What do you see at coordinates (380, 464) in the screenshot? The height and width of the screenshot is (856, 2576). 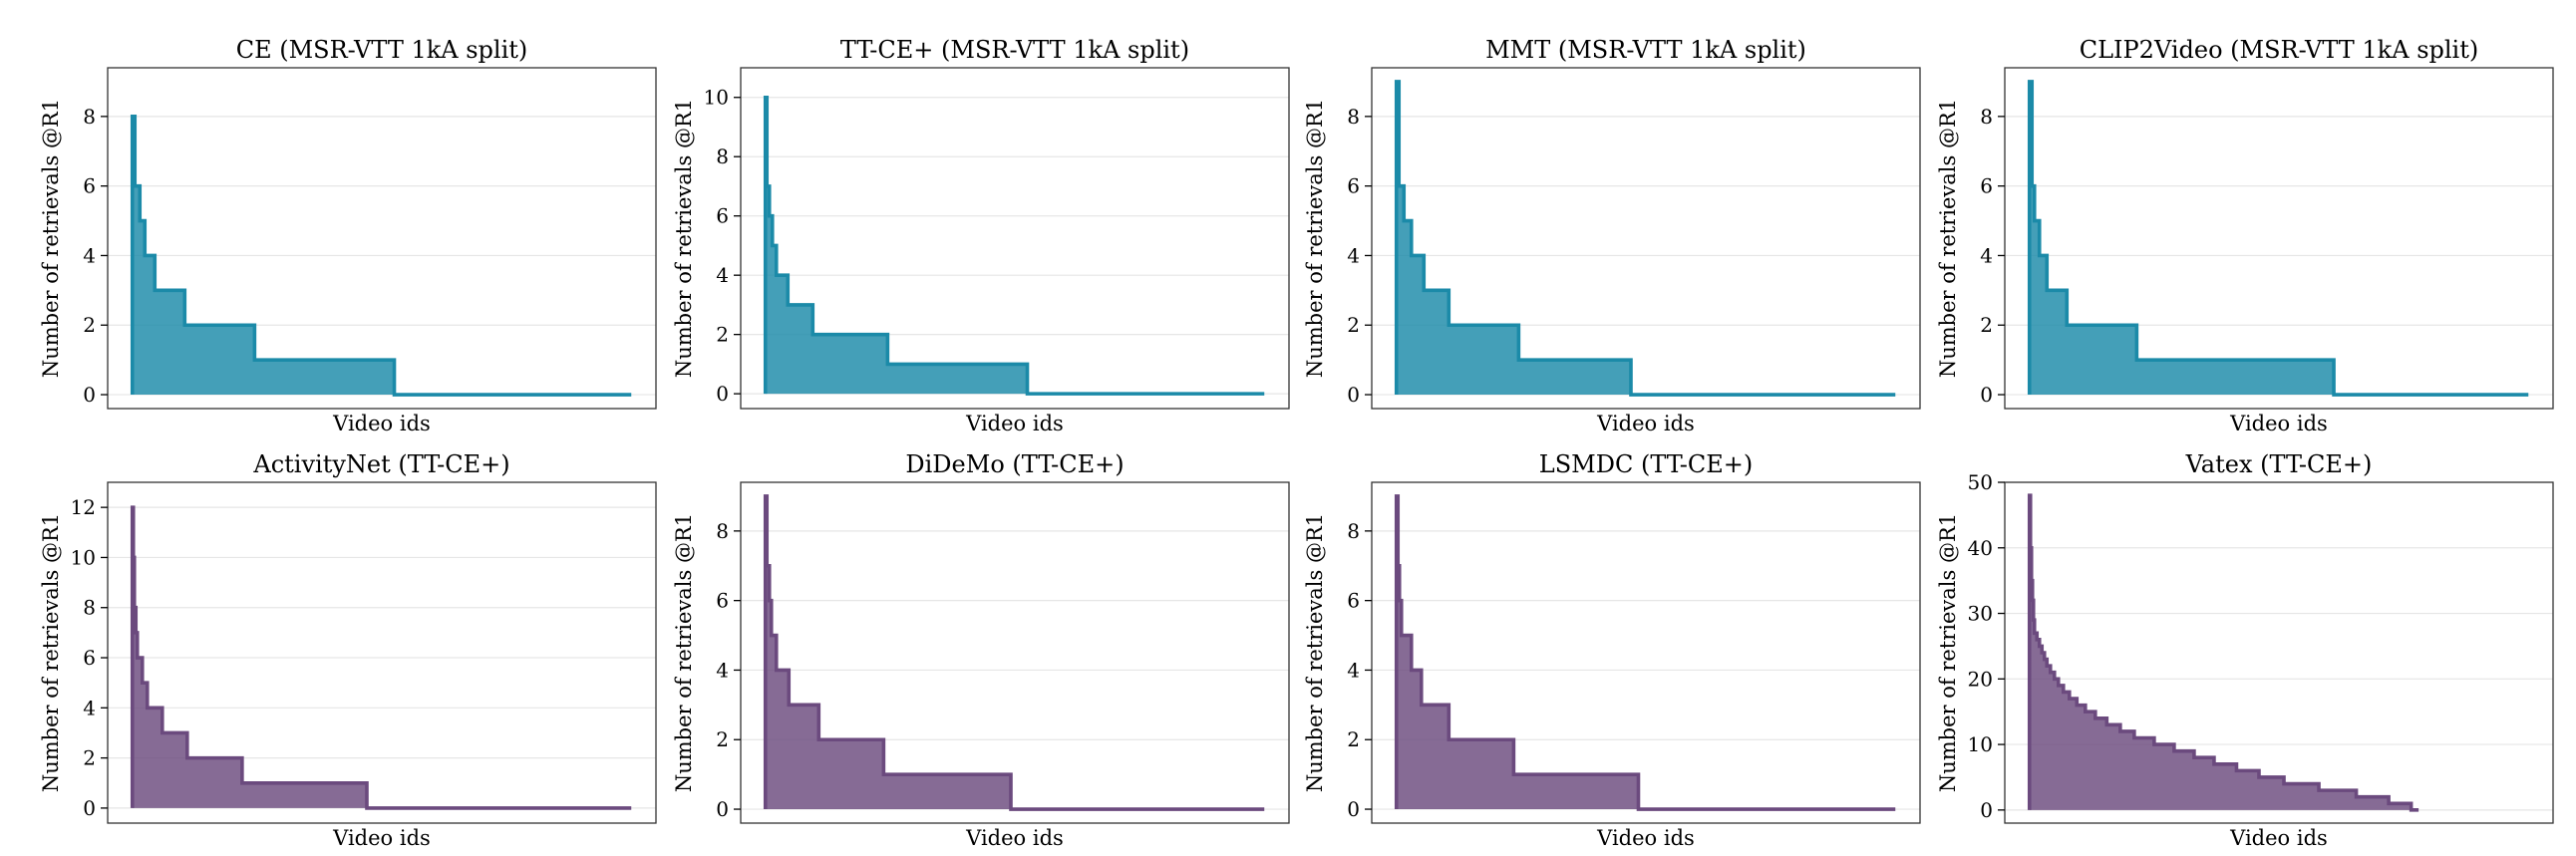 I see `chart-title: ActivityNet (TT-CE+)` at bounding box center [380, 464].